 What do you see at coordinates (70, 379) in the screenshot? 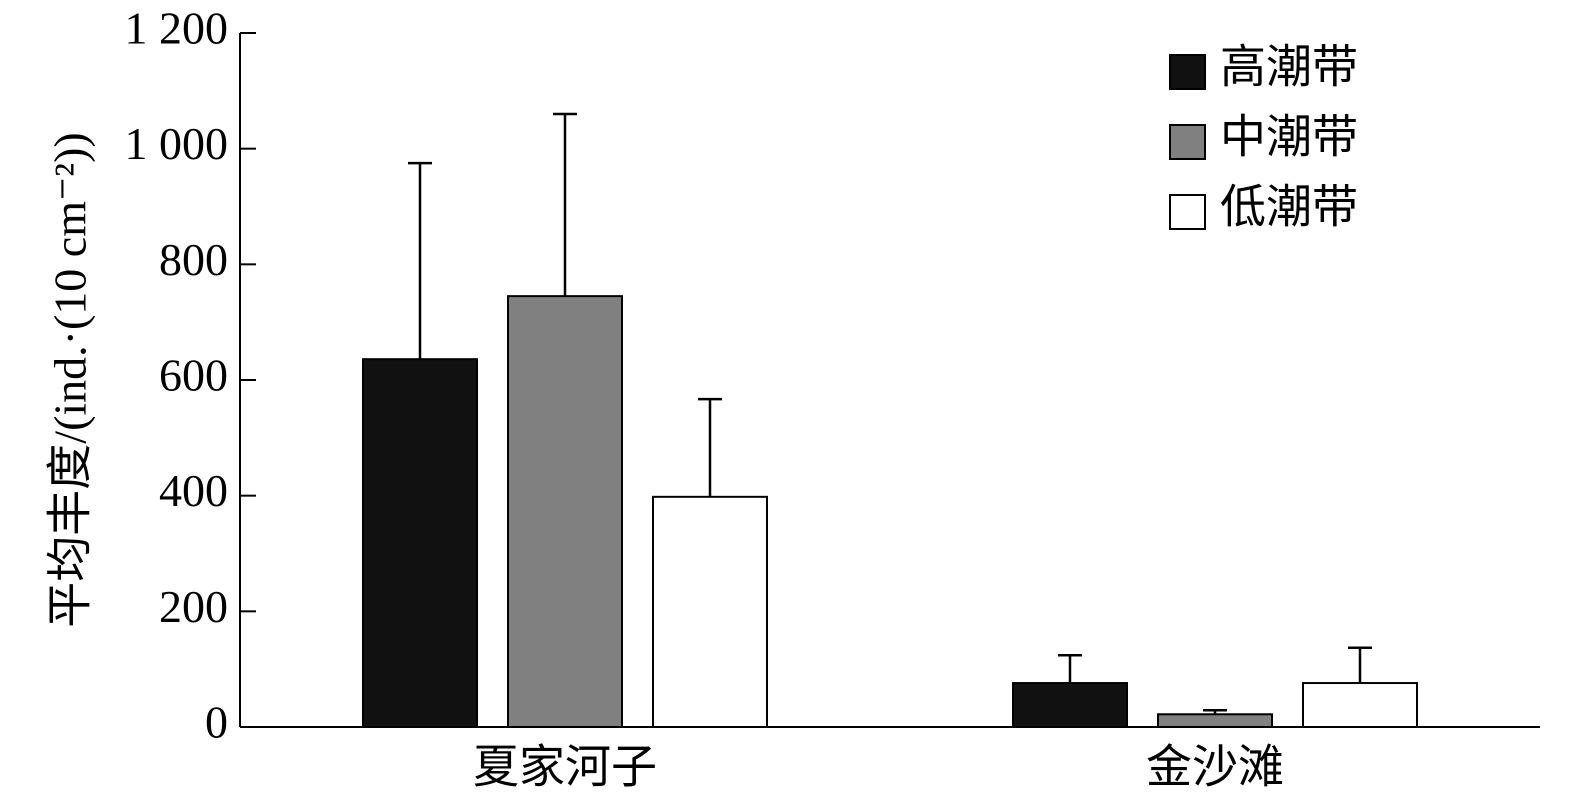
I see `y-axis-title: 平均丰度/(ind.·(10 cm⁻²))` at bounding box center [70, 379].